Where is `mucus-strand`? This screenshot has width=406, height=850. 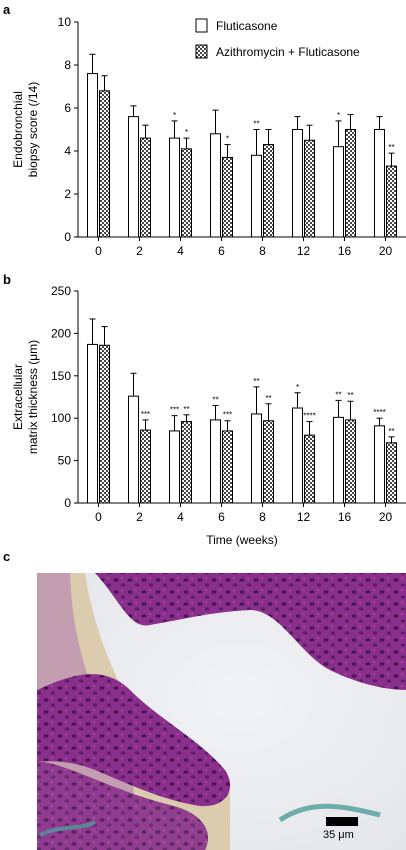 mucus-strand is located at coordinates (329, 813).